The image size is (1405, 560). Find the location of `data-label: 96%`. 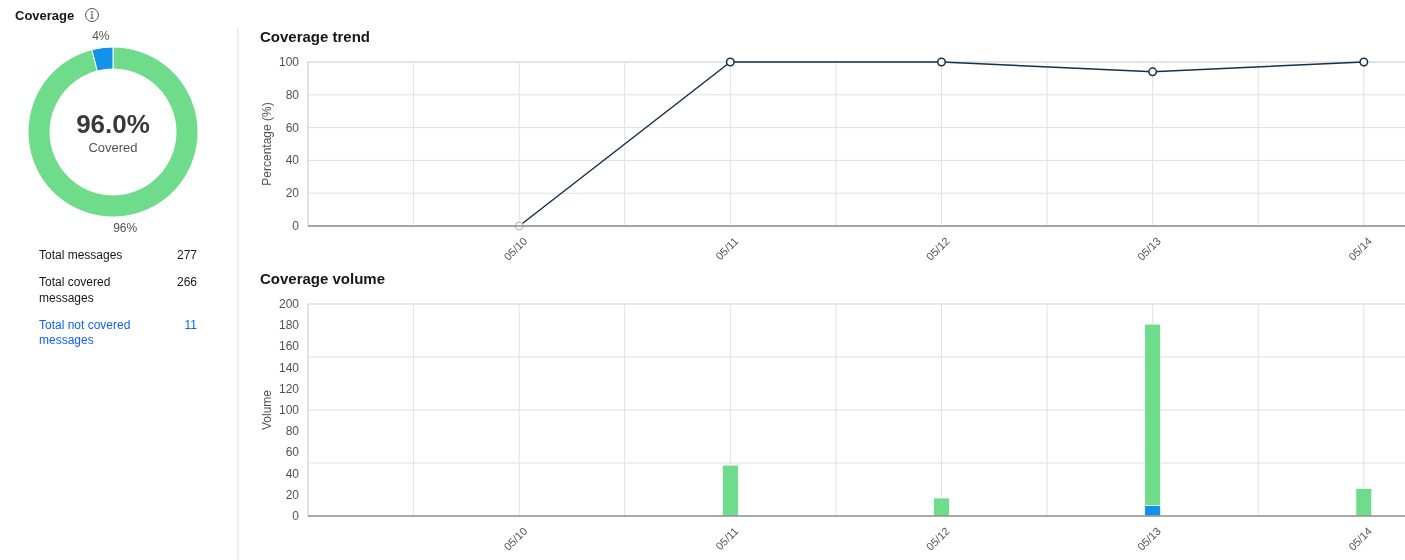

data-label: 96% is located at coordinates (125, 228).